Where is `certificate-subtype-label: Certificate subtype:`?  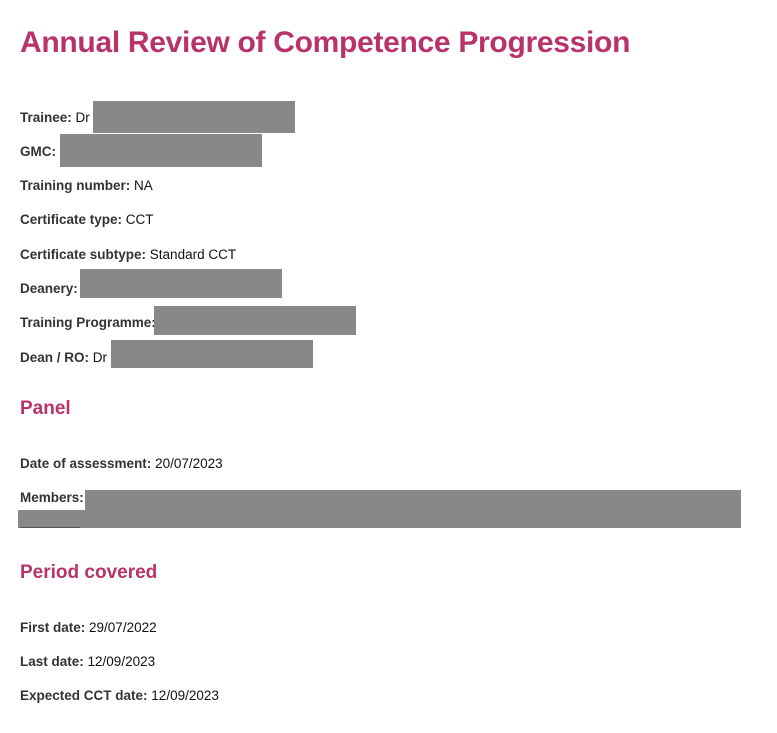
certificate-subtype-label: Certificate subtype: is located at coordinates (83, 254).